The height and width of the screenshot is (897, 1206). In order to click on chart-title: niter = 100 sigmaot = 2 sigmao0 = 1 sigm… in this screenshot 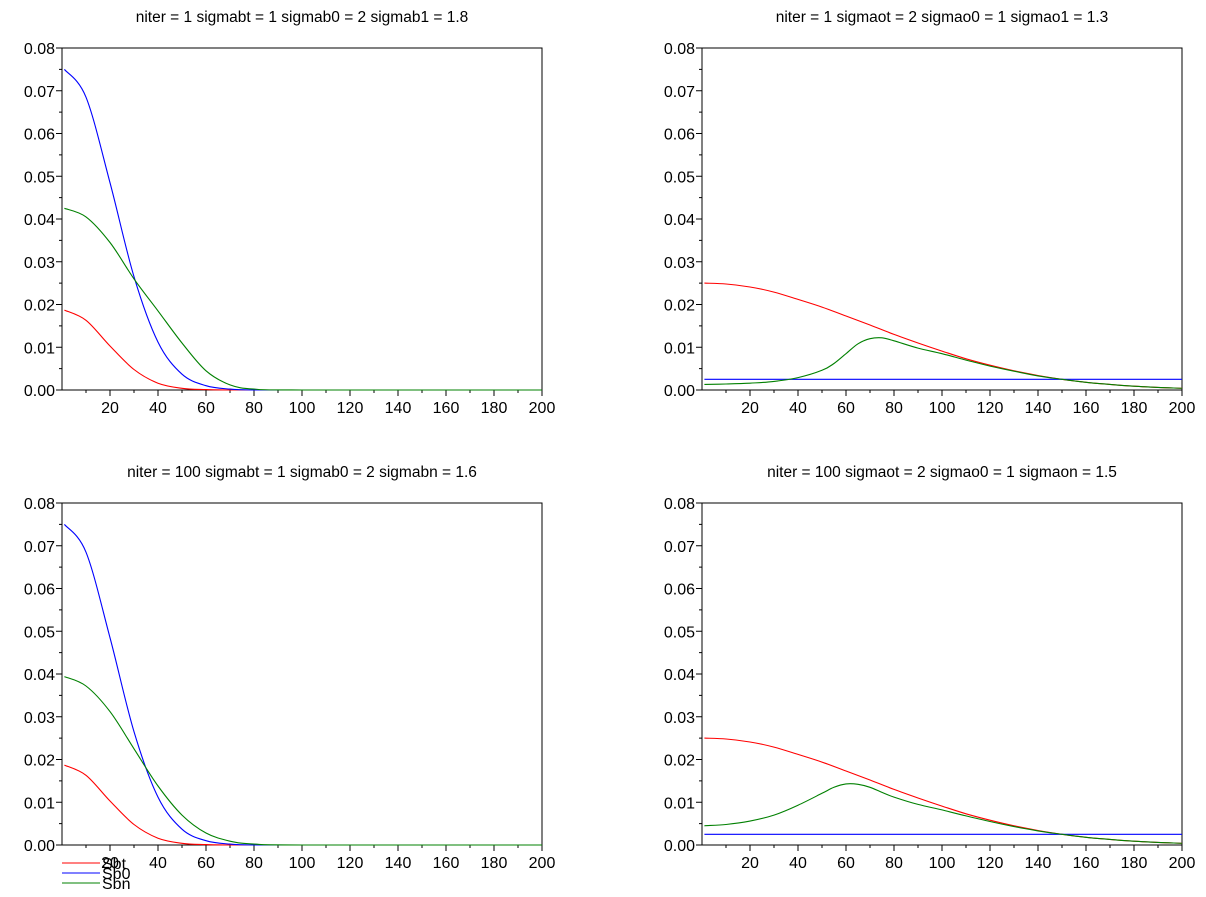, I will do `click(942, 472)`.